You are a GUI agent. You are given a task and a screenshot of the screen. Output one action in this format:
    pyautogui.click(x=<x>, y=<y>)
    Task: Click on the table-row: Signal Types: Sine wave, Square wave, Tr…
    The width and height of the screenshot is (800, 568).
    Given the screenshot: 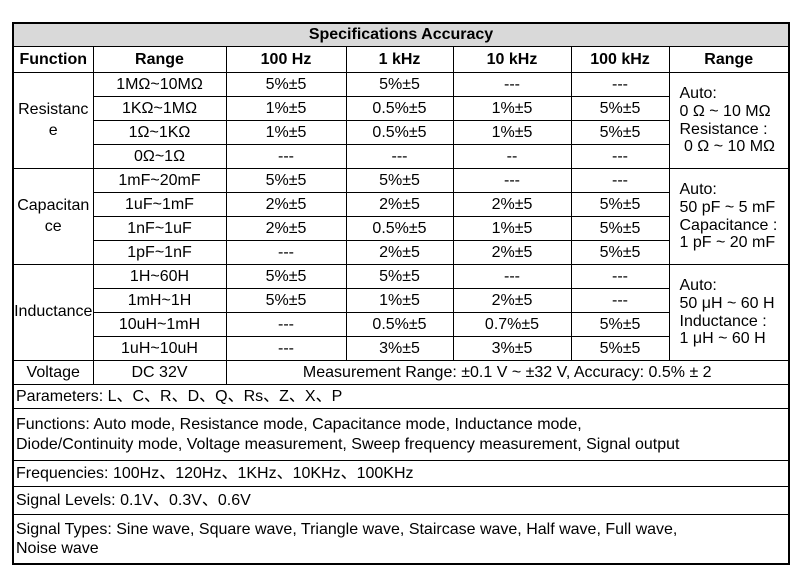 What is the action you would take?
    pyautogui.click(x=401, y=539)
    